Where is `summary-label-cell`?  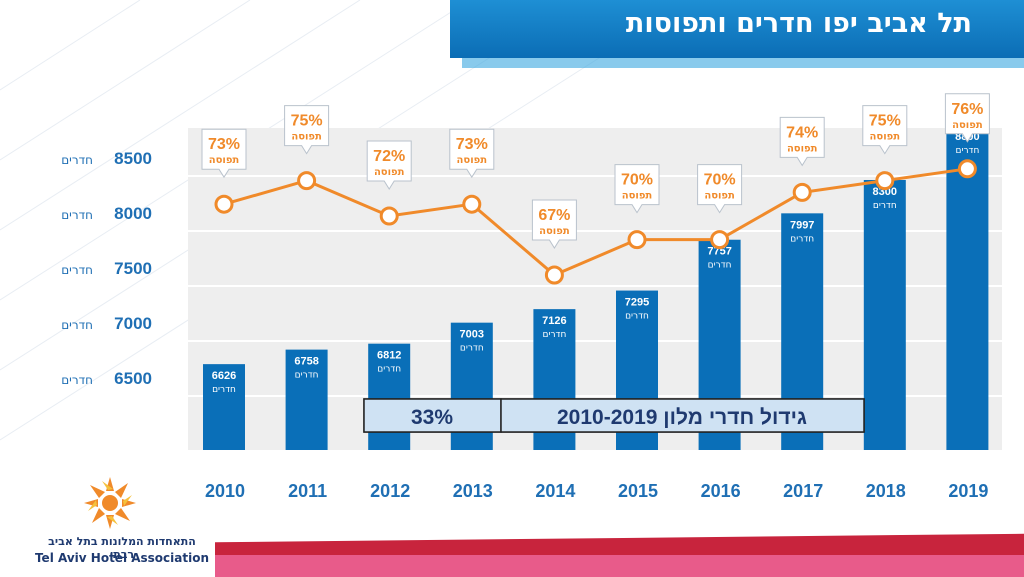 summary-label-cell is located at coordinates (682, 415).